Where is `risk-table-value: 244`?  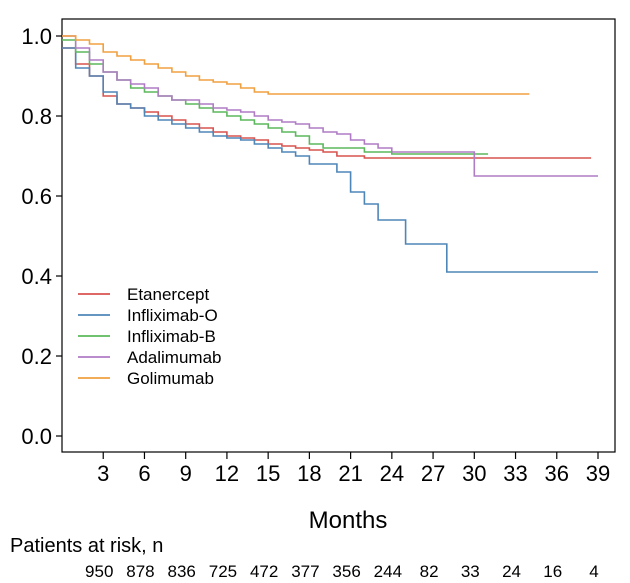 risk-table-value: 244 is located at coordinates (388, 571).